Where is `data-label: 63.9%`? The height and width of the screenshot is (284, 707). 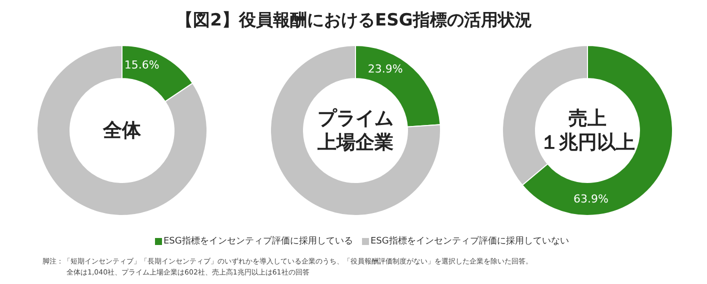
data-label: 63.9% is located at coordinates (590, 199).